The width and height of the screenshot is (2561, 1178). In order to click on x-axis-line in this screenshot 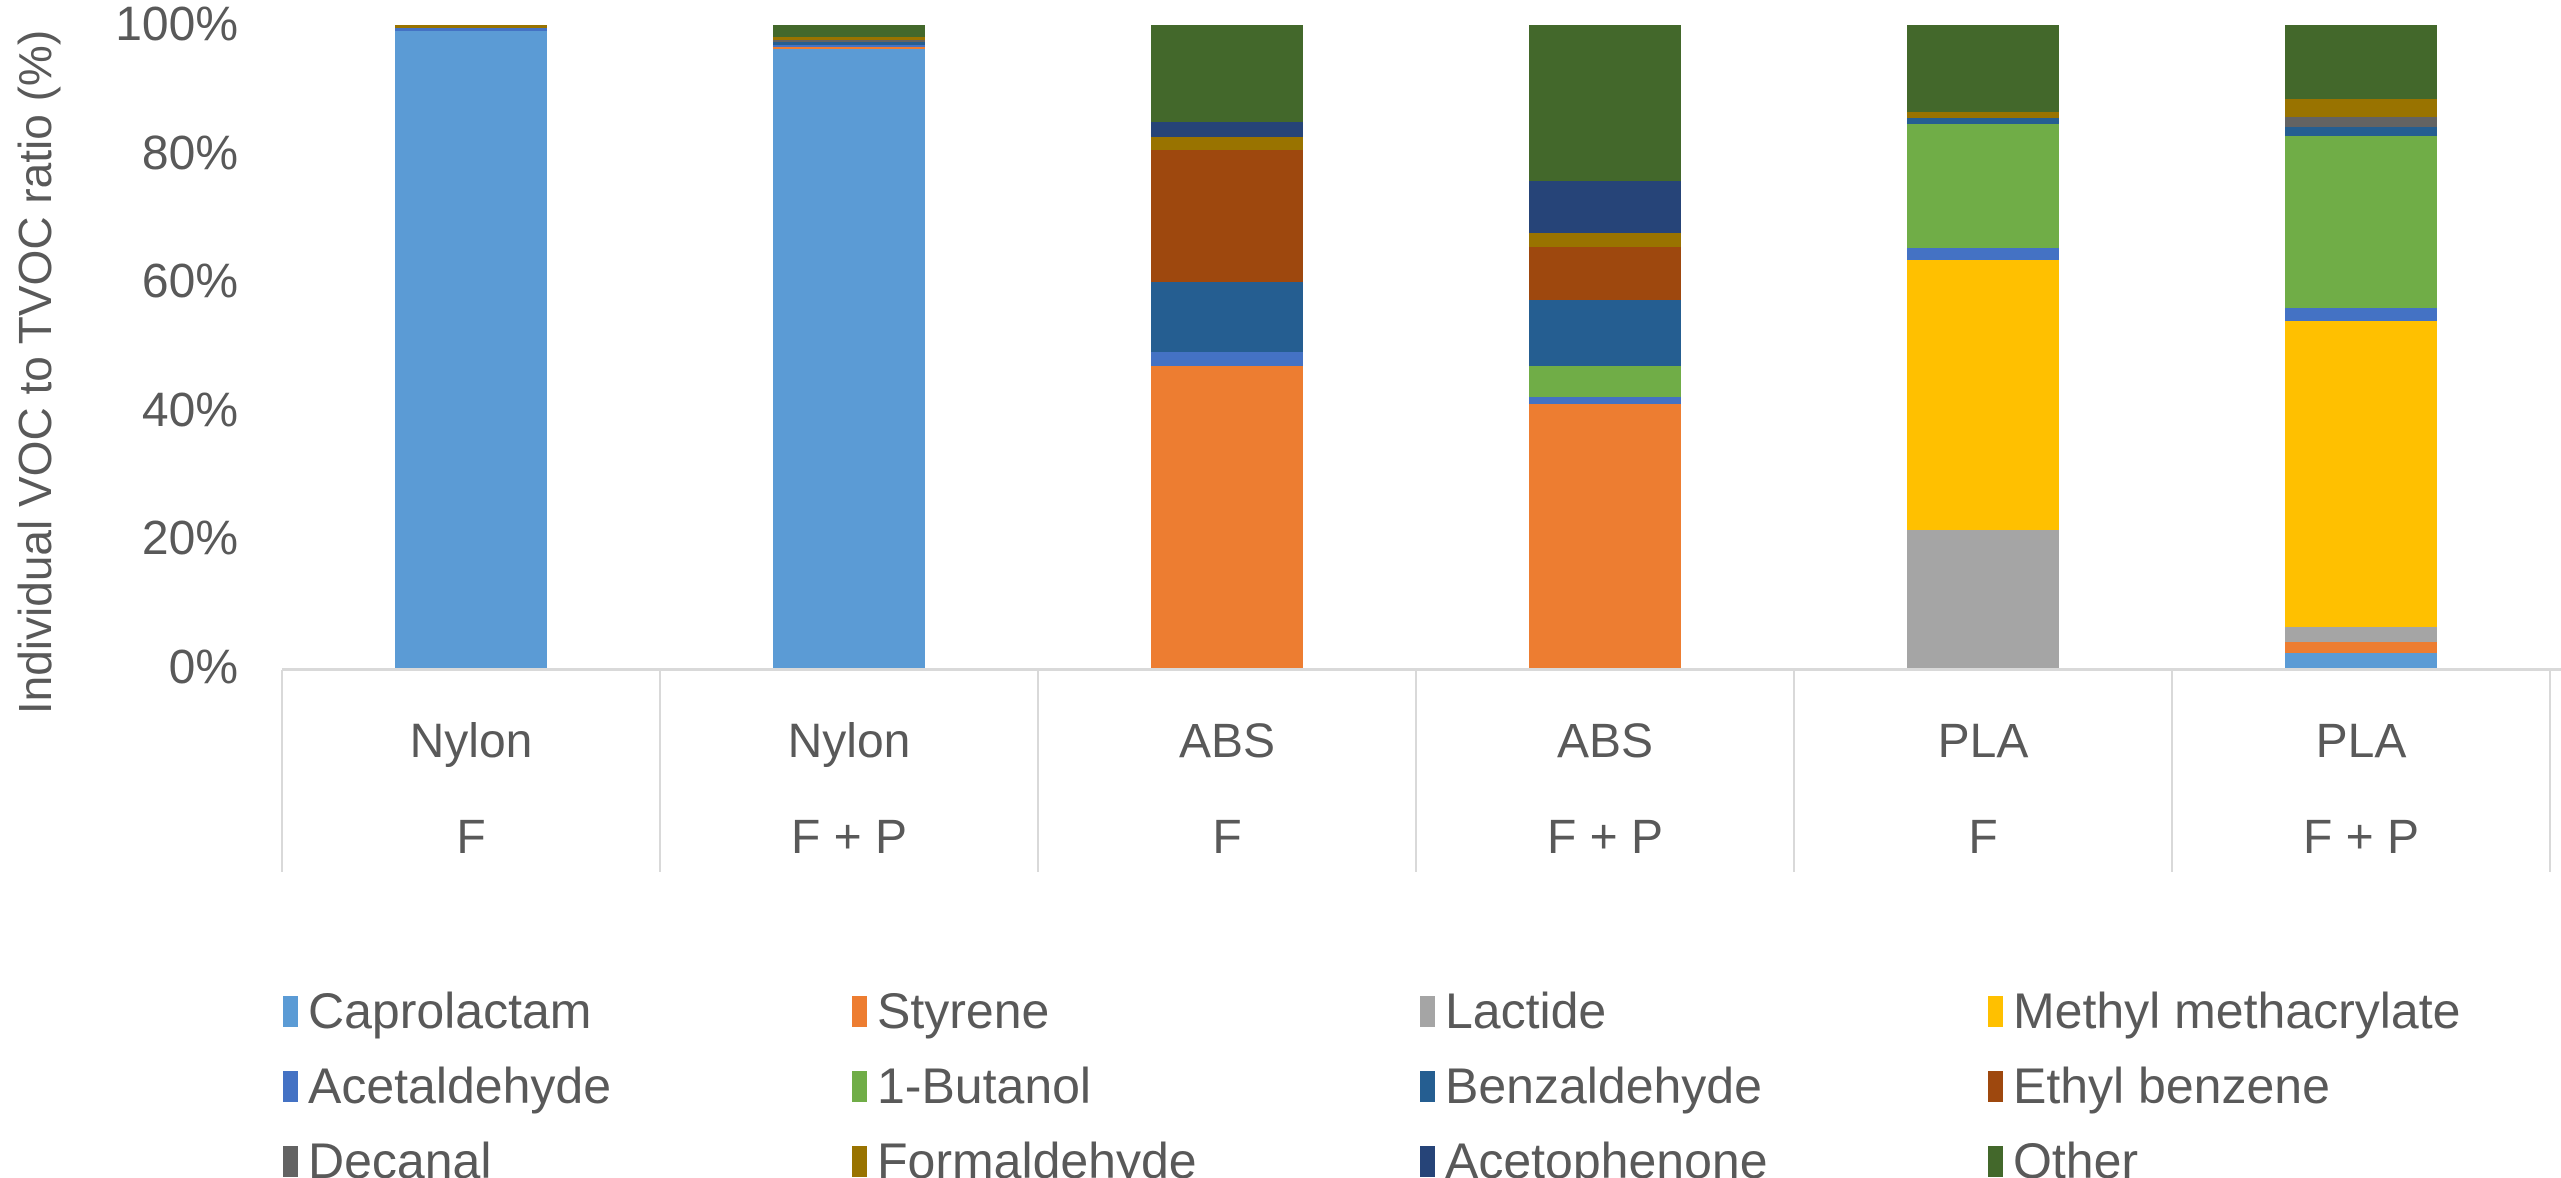, I will do `click(1421, 669)`.